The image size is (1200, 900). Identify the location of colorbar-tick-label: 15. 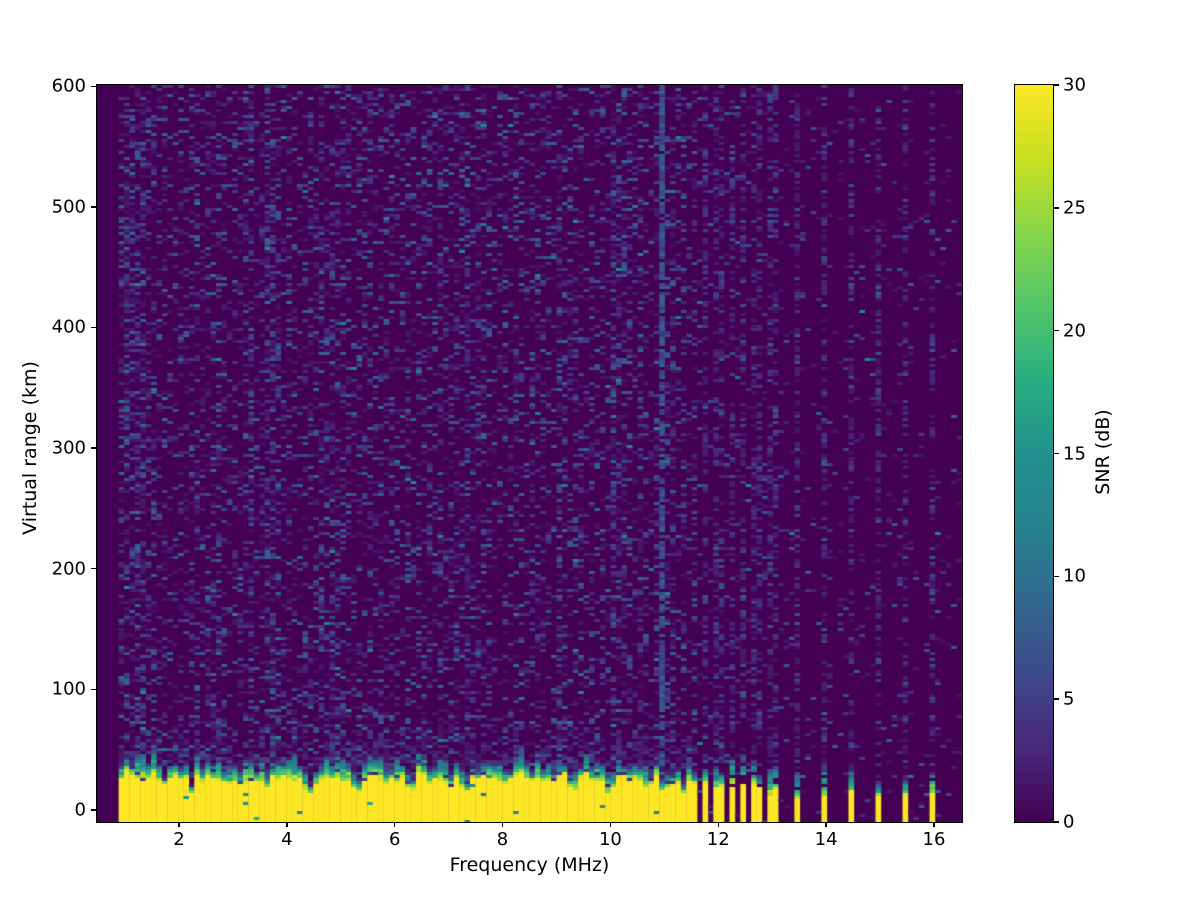
(1074, 453).